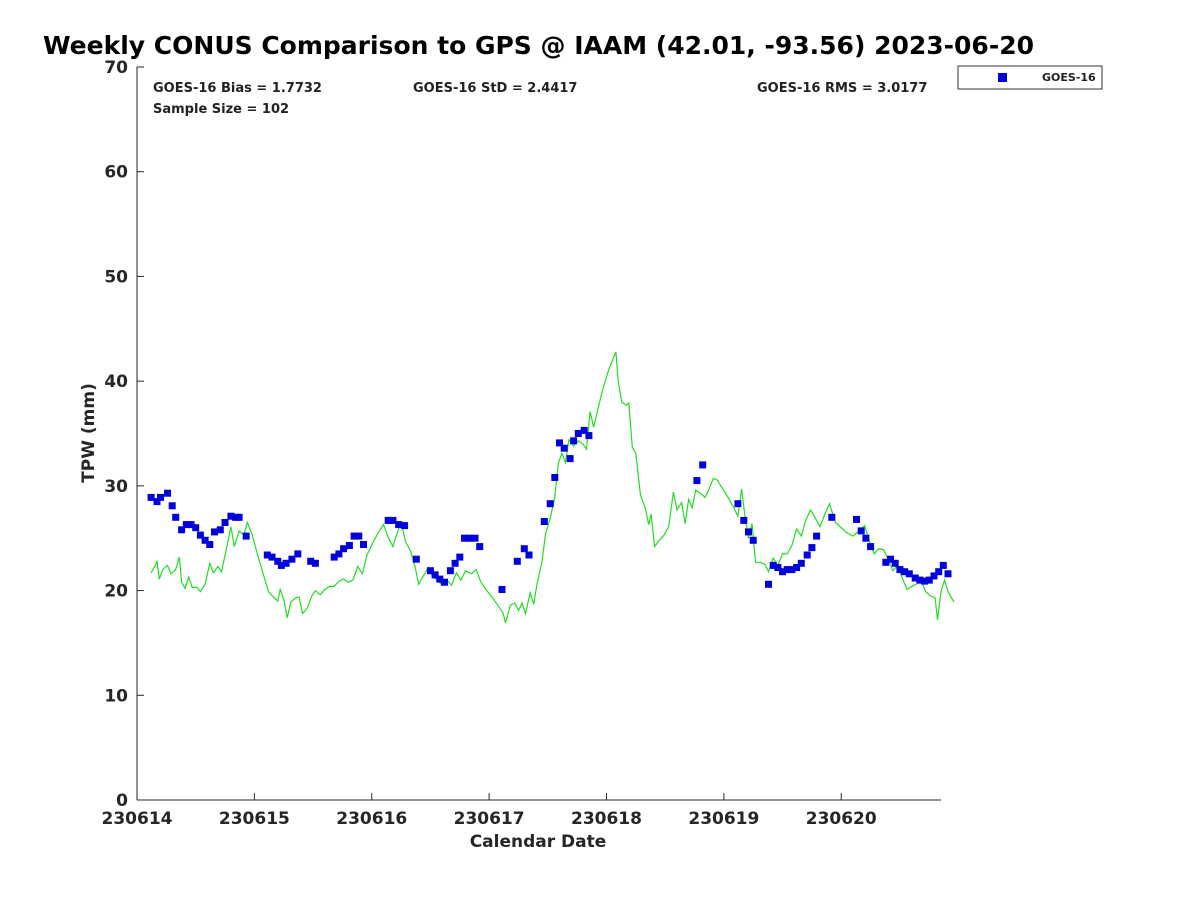  What do you see at coordinates (1069, 77) in the screenshot?
I see `legend-label-goes16: GOES-16` at bounding box center [1069, 77].